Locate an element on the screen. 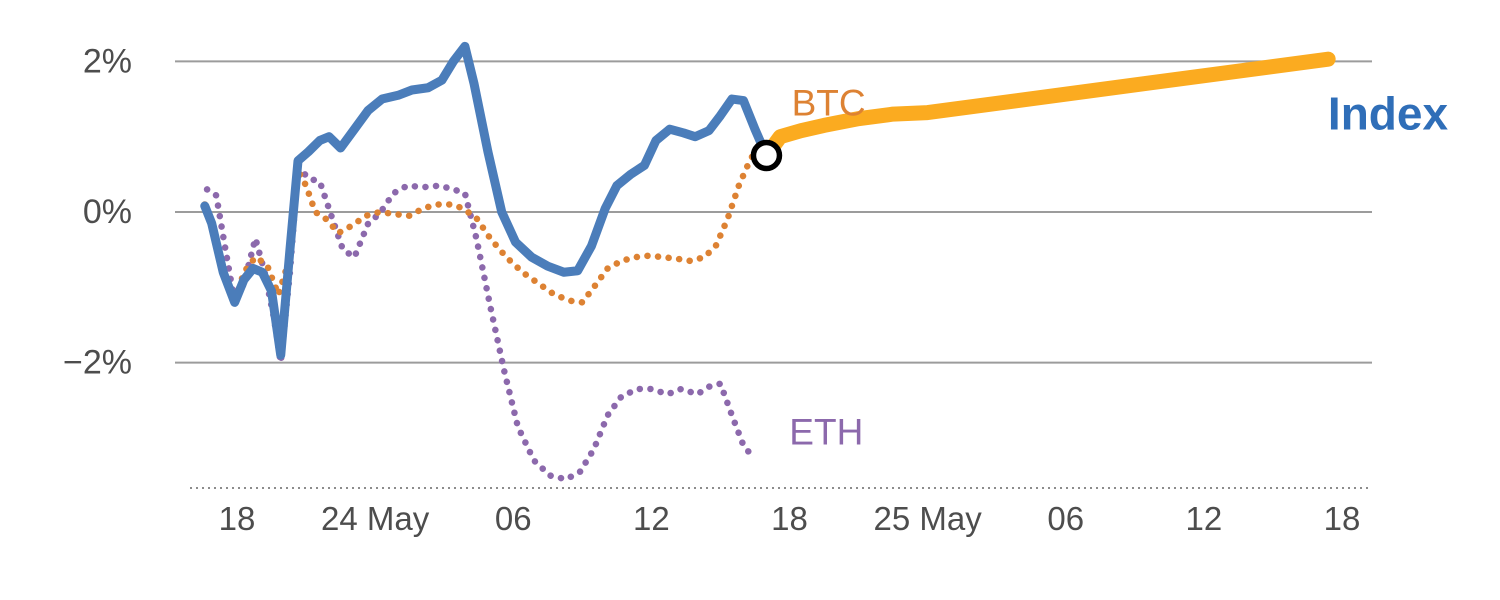 The image size is (1500, 600). y-tick-label: 0% is located at coordinates (107, 212).